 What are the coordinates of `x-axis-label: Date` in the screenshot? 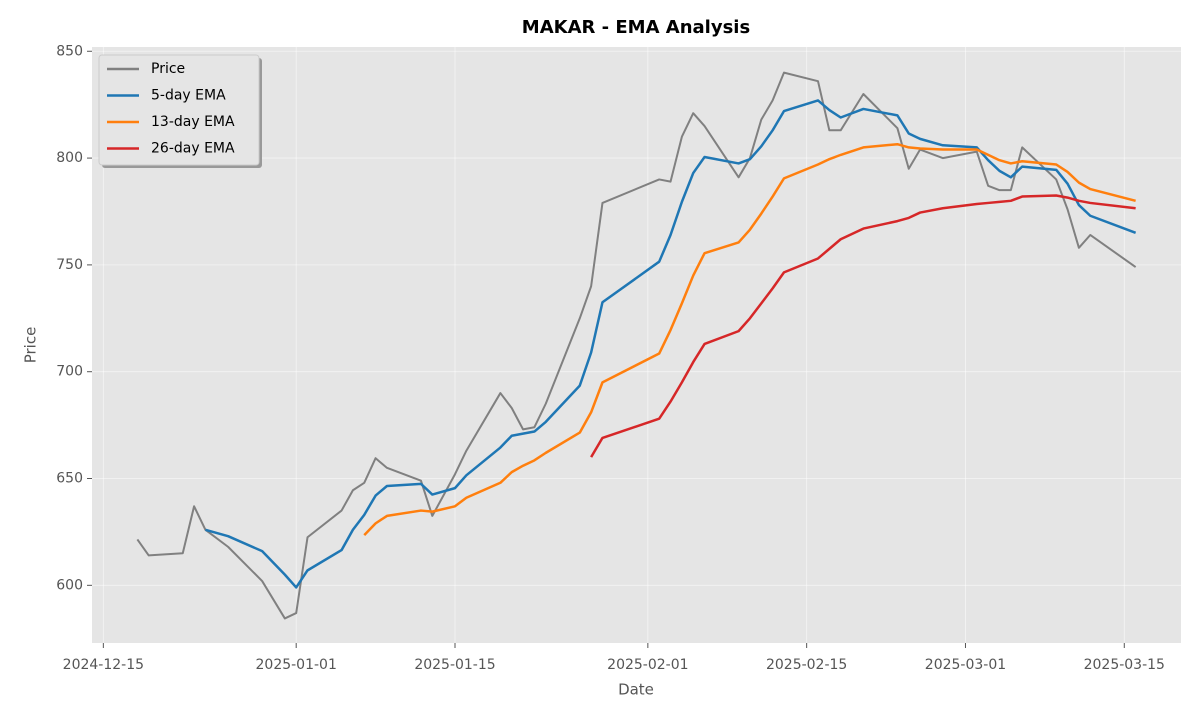 It's located at (636, 690).